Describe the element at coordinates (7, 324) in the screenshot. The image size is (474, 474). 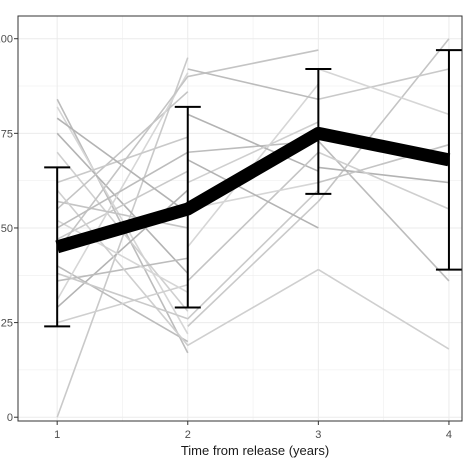
I see `y-axis-tick-label: 25` at that location.